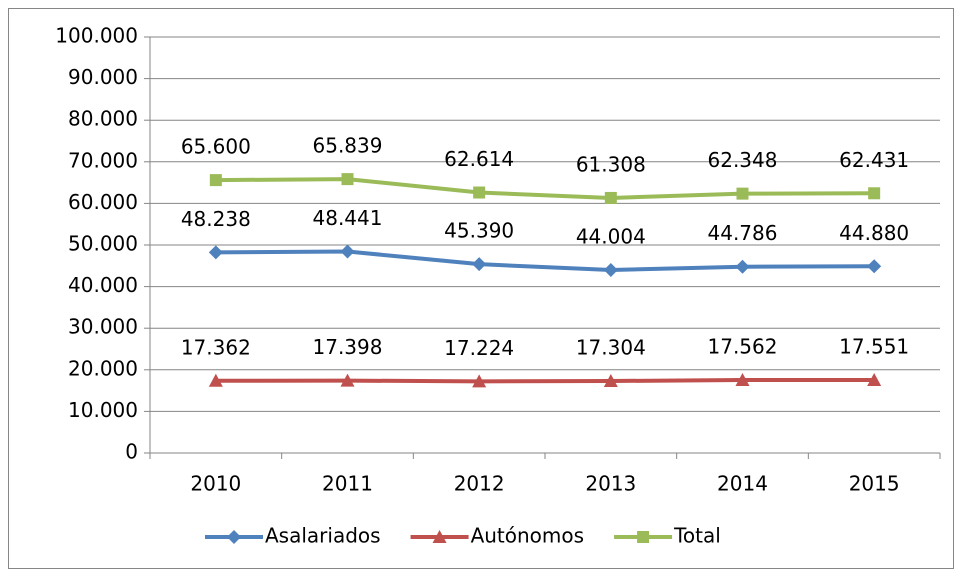 The height and width of the screenshot is (573, 962). I want to click on data-label: 62.348, so click(743, 160).